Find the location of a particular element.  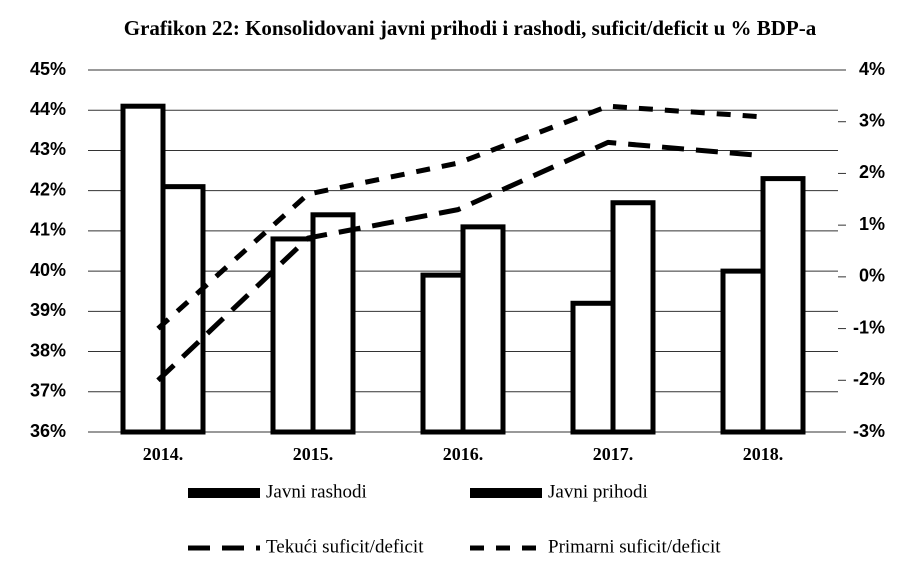

x-tick-label: 2015. is located at coordinates (313, 454).